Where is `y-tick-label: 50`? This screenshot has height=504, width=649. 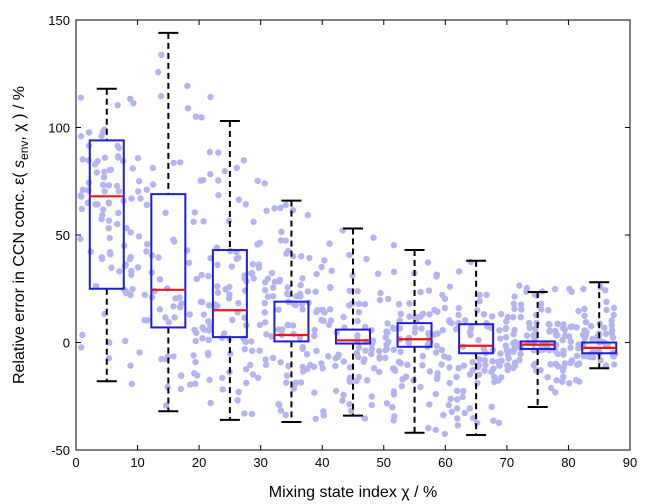 y-tick-label: 50 is located at coordinates (63, 235).